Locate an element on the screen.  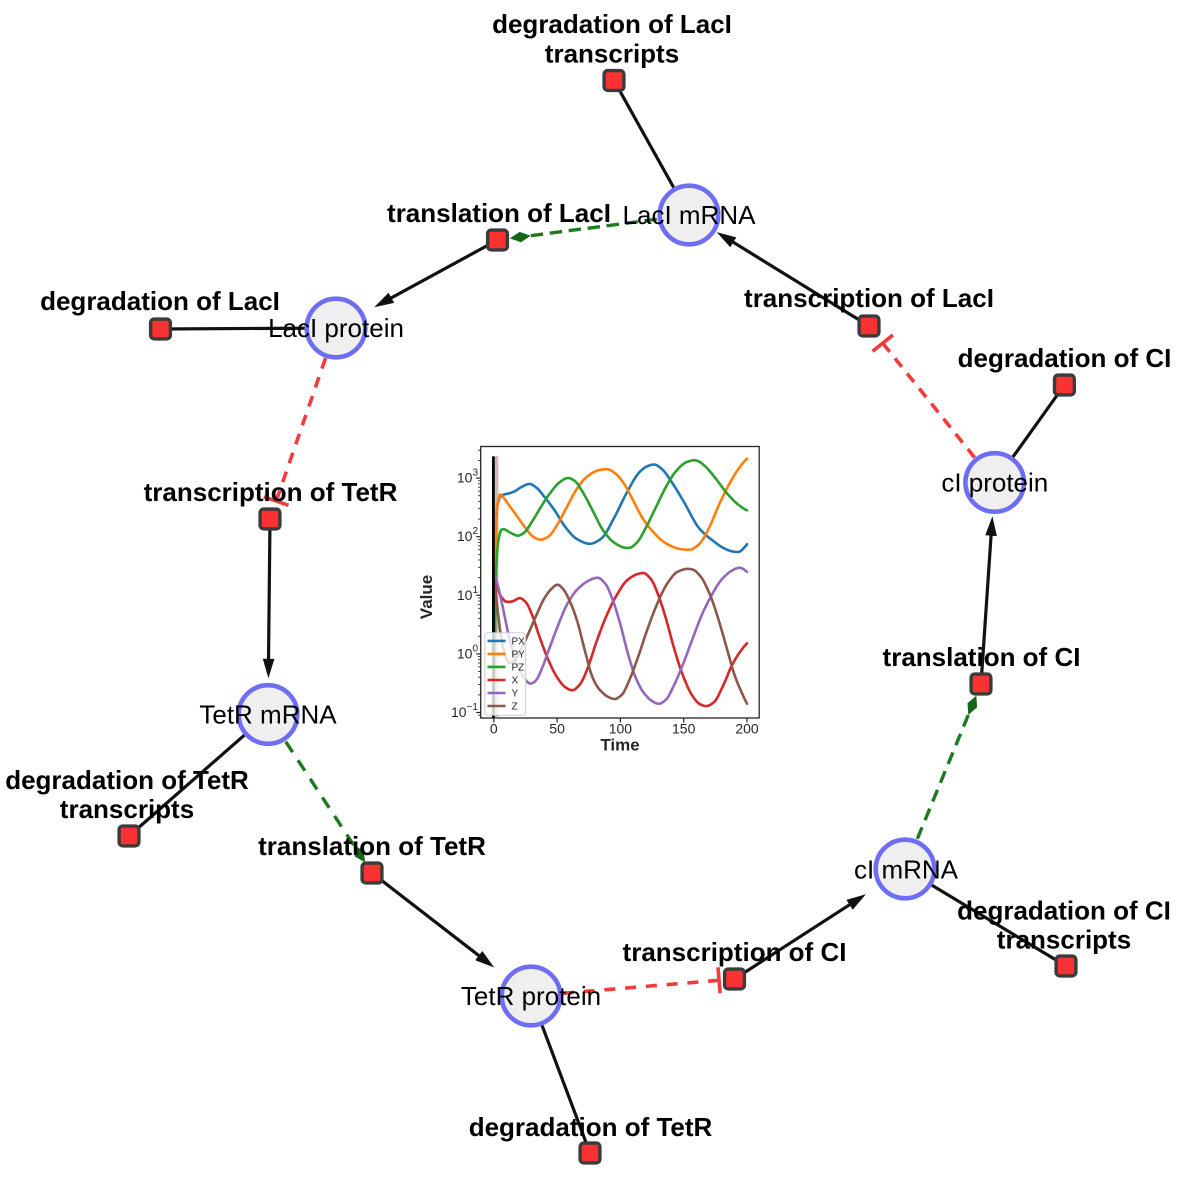
svg-text: cI protein is located at coordinates (994, 483).